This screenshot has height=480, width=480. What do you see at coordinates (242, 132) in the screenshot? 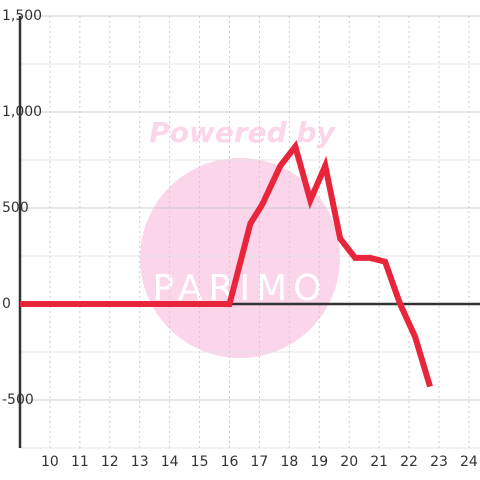
I see `watermark-text: Powered by` at bounding box center [242, 132].